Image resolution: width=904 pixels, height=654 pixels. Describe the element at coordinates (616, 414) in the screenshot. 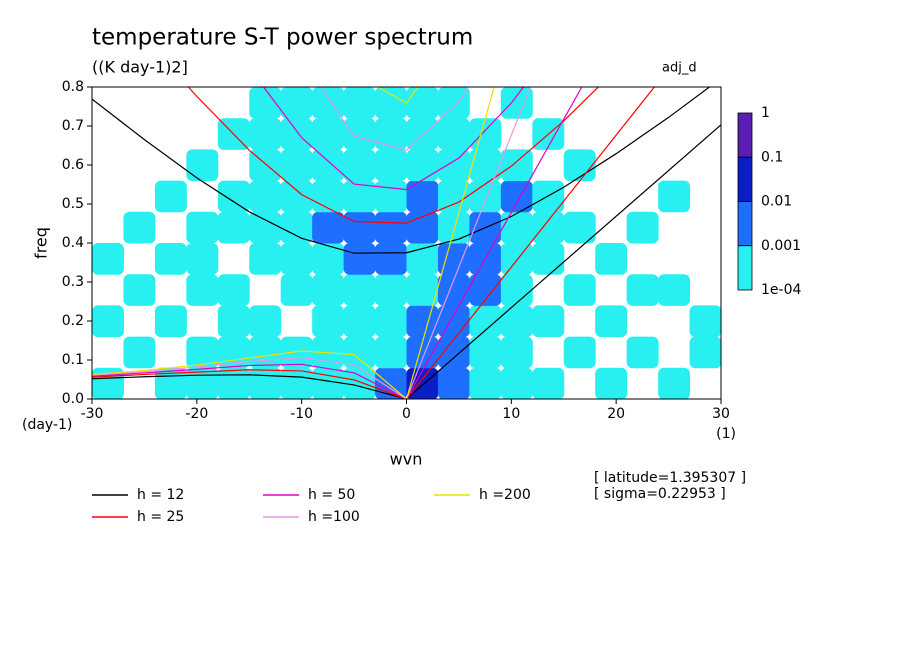

I see `x-tick-label: 20` at that location.